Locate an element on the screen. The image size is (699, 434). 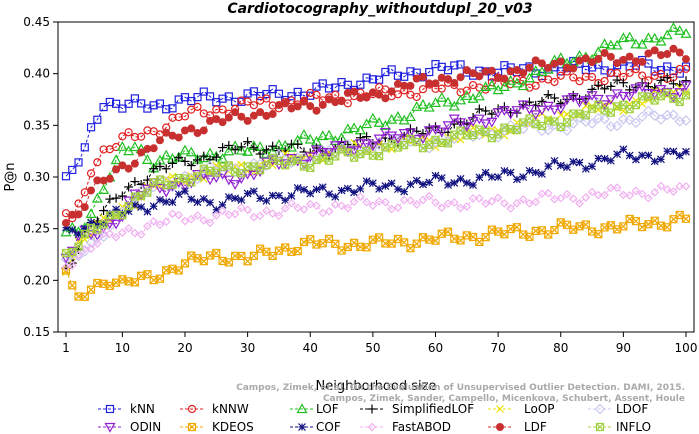
legend-marker-inflo is located at coordinates (600, 427).